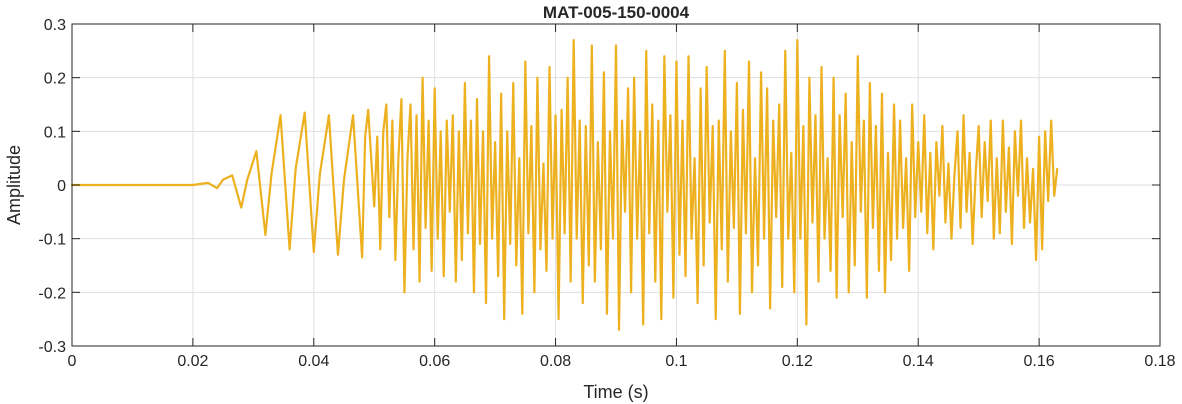  What do you see at coordinates (52, 186) in the screenshot?
I see `y-tick-labels: -0.3 -0.2 -0.1 0 0.1 0.2 0.3` at bounding box center [52, 186].